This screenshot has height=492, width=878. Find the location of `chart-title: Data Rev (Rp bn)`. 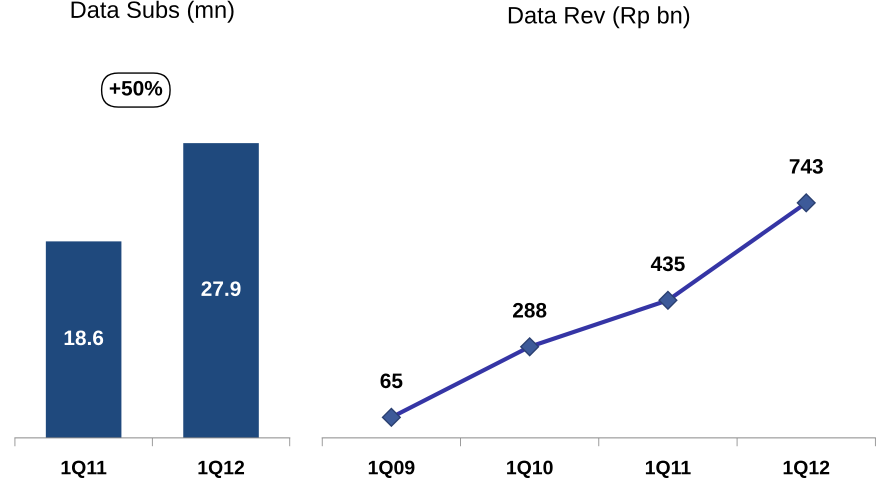

chart-title: Data Rev (Rp bn) is located at coordinates (599, 17).